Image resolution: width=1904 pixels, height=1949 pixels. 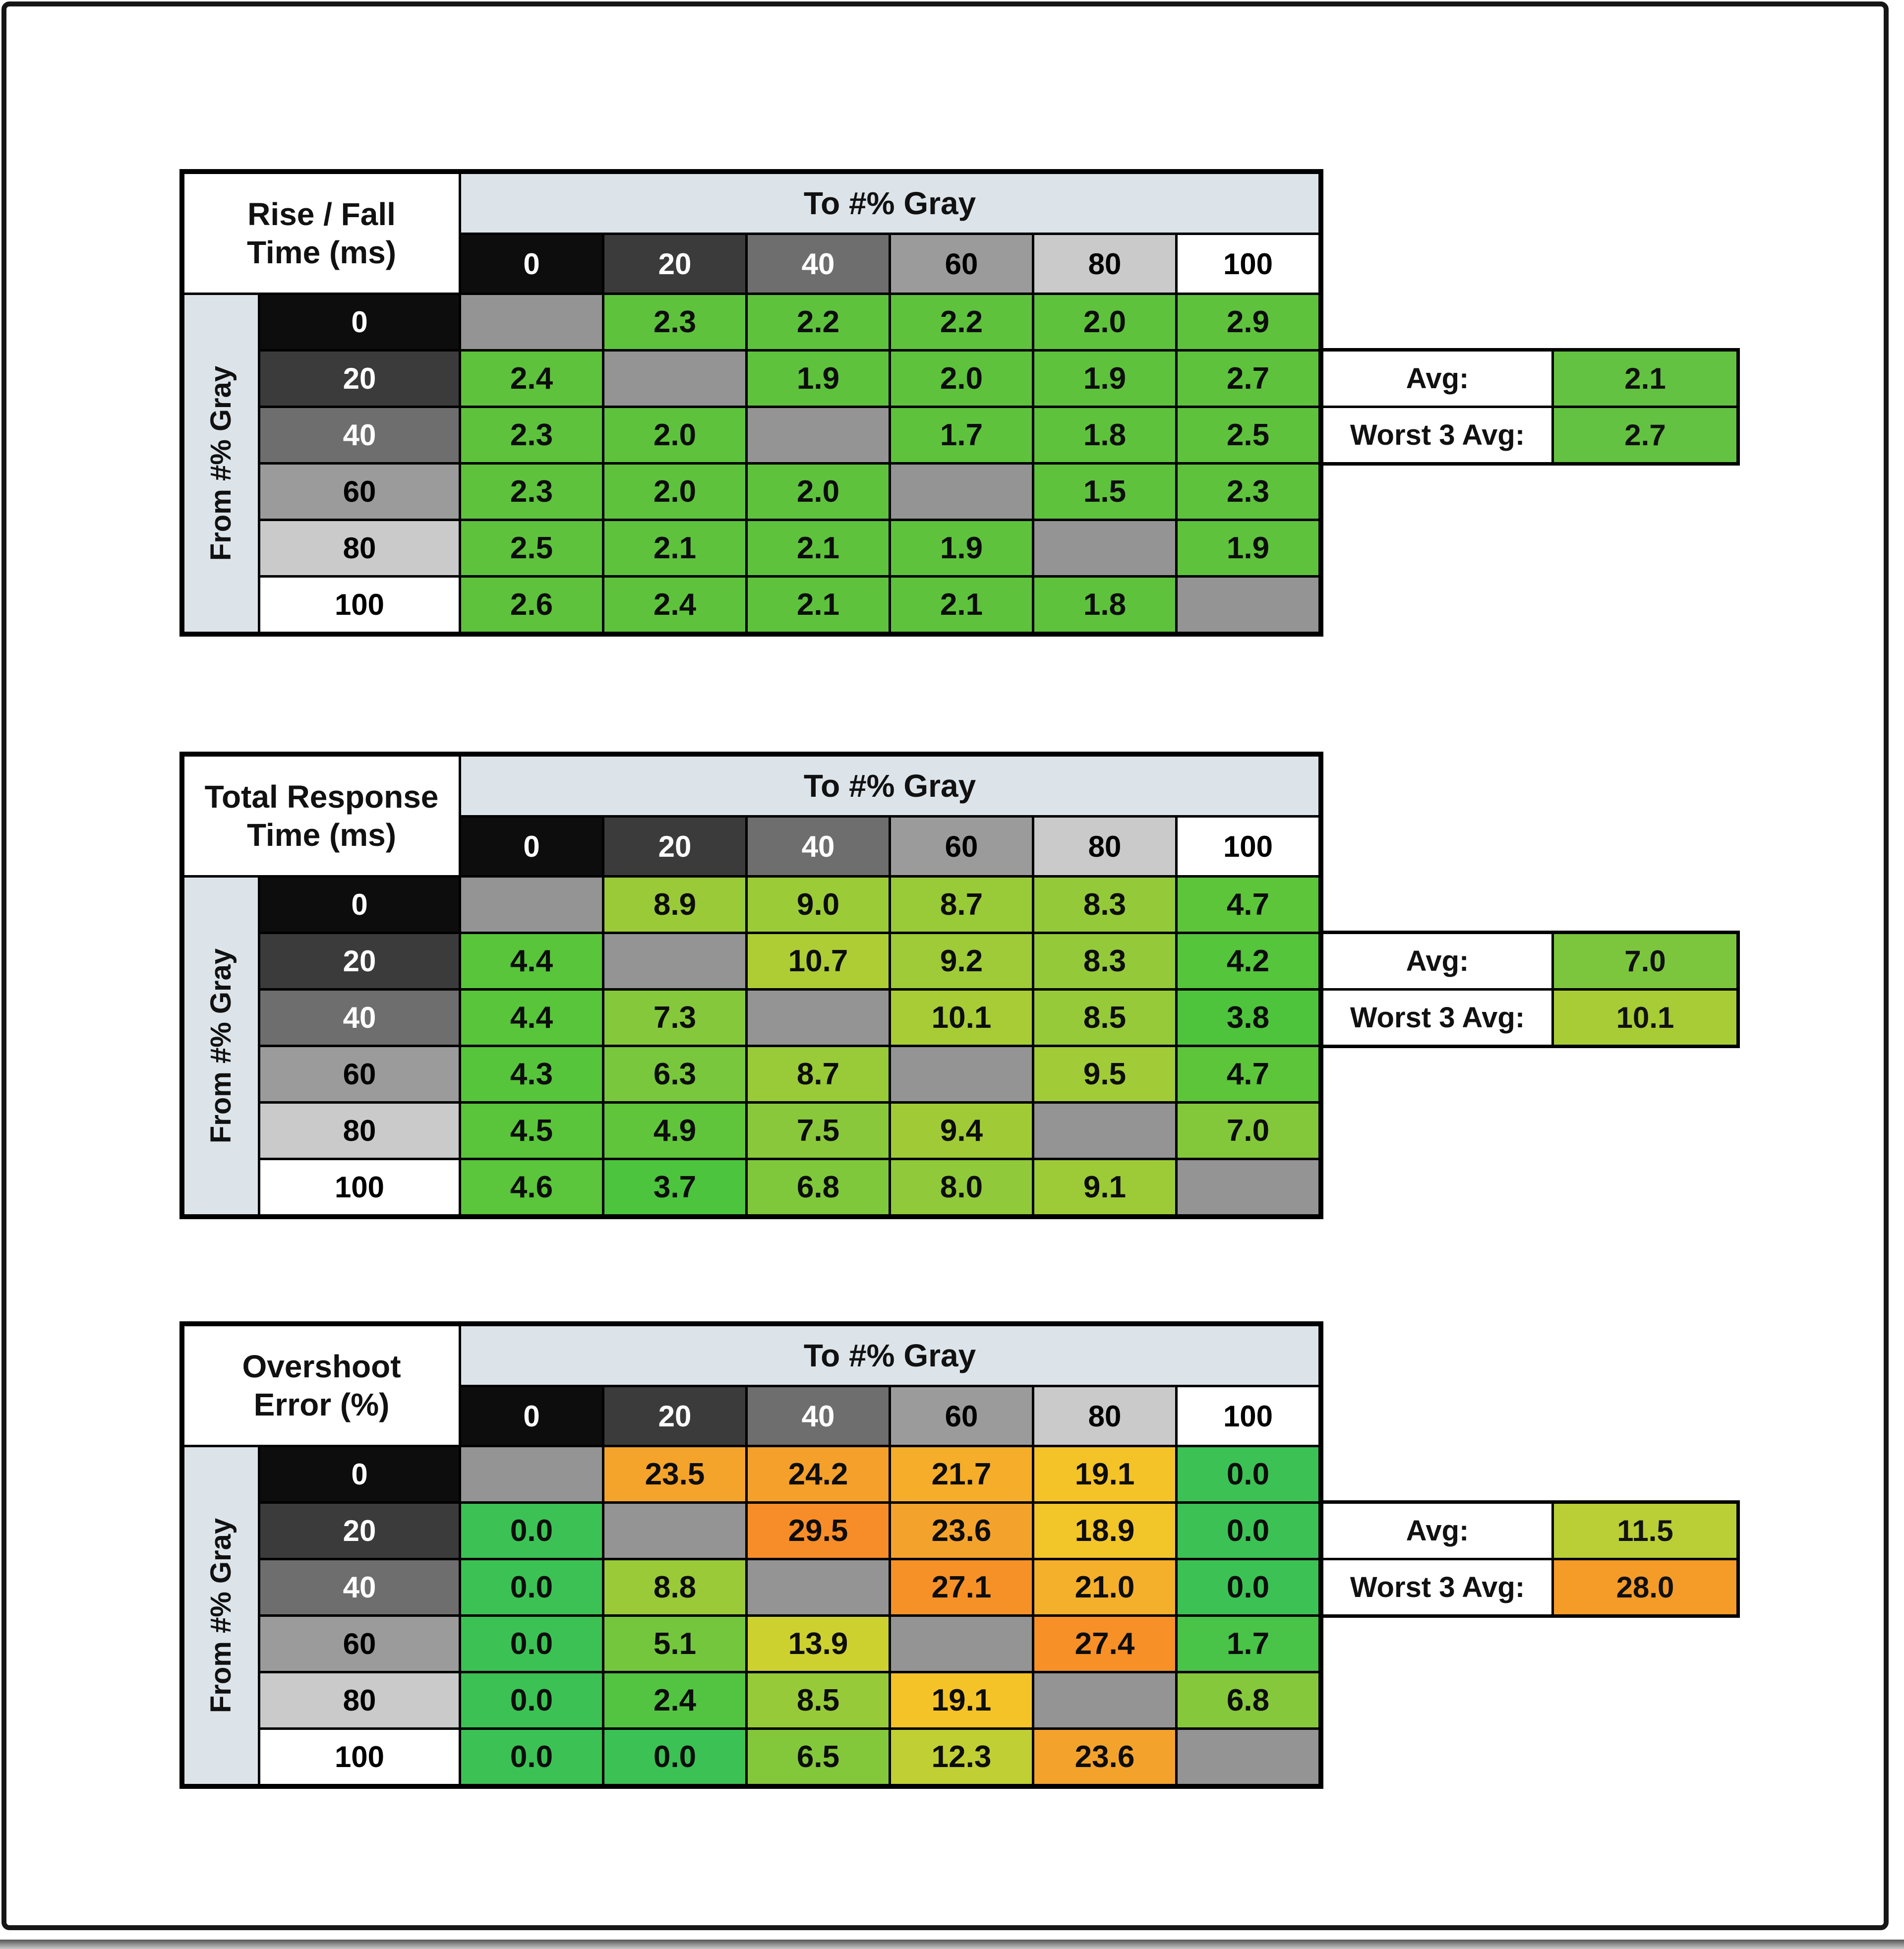 What do you see at coordinates (818, 1644) in the screenshot?
I see `data-cell: 13.9` at bounding box center [818, 1644].